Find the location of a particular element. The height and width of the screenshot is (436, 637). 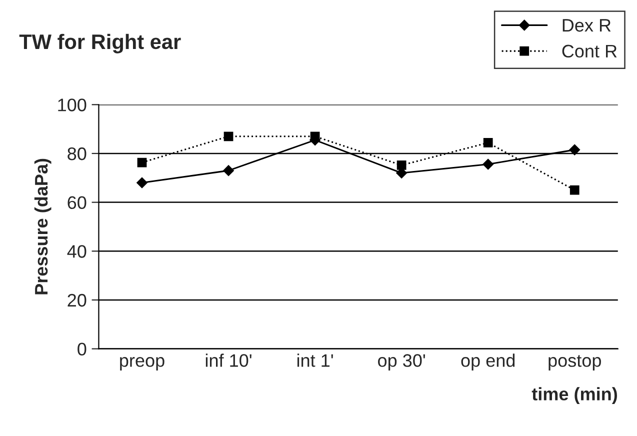

legend-label: Cont R is located at coordinates (589, 51).